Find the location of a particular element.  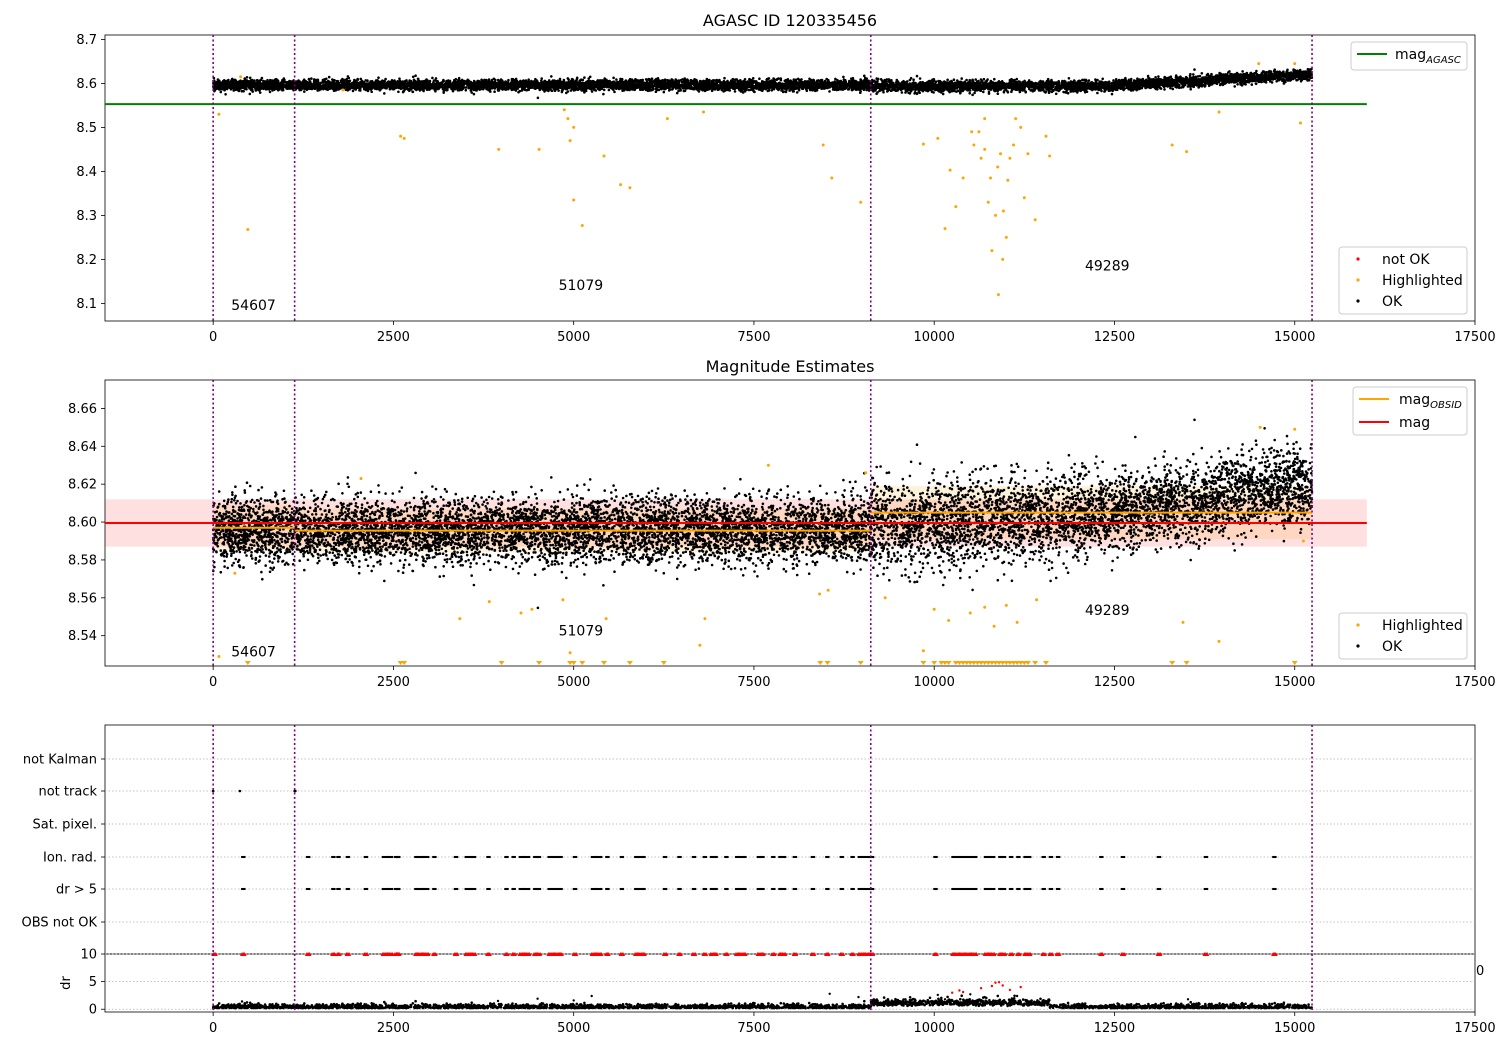

panel2-marker-legend is located at coordinates (1403, 636).